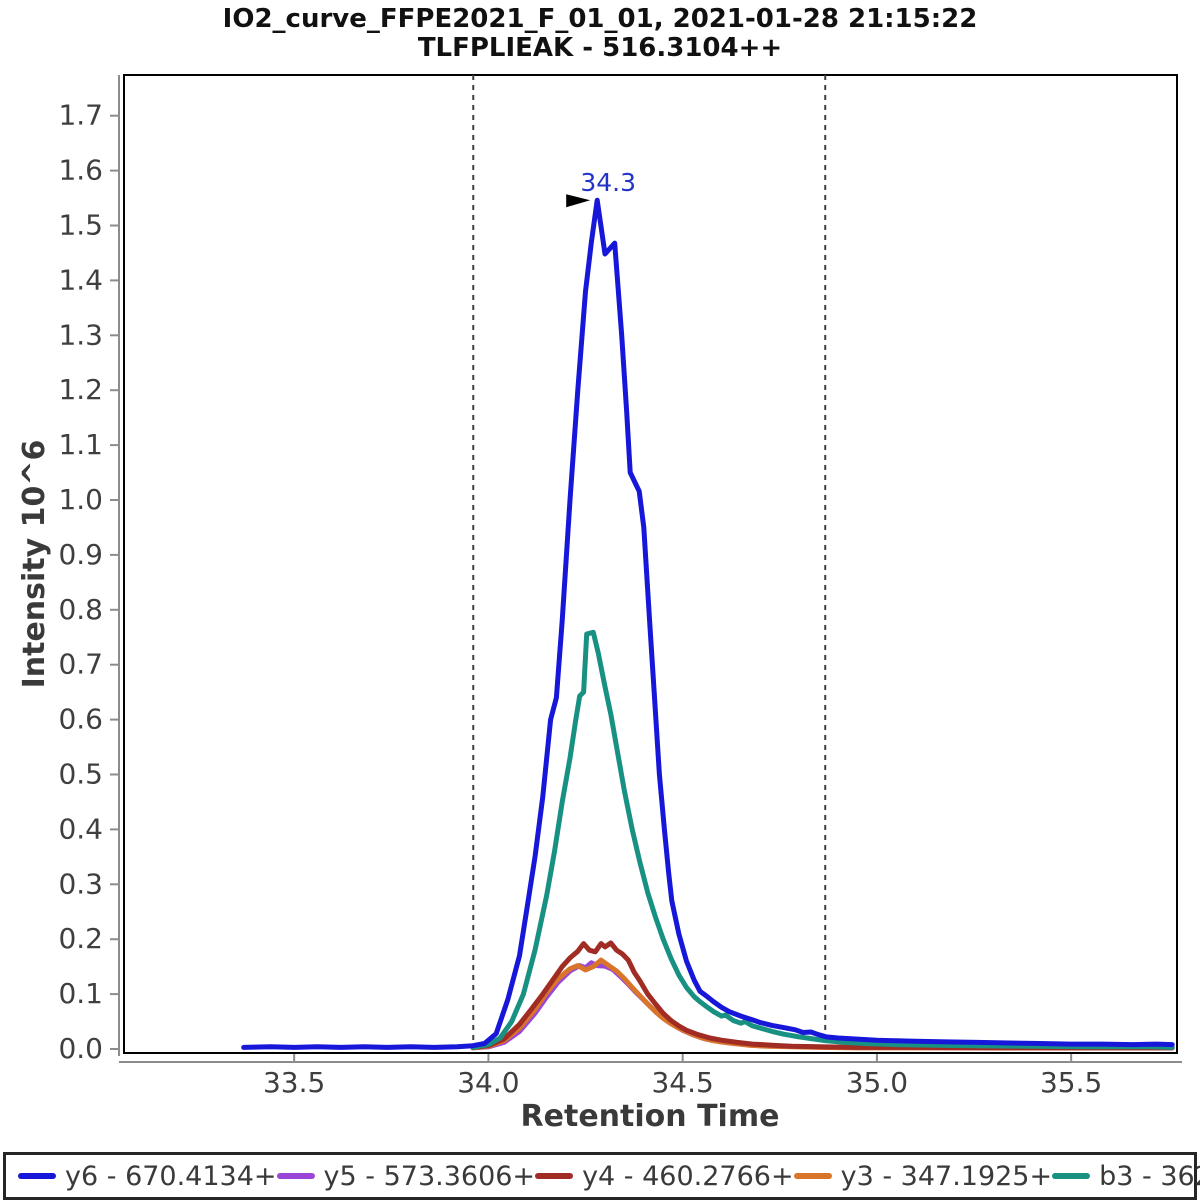 Image resolution: width=1200 pixels, height=1200 pixels. What do you see at coordinates (80, 938) in the screenshot?
I see `y-tick-label: 0.2` at bounding box center [80, 938].